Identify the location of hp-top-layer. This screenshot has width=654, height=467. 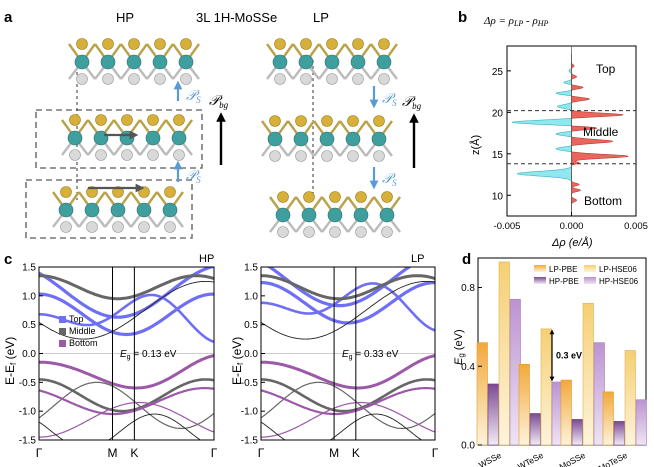
(134, 61).